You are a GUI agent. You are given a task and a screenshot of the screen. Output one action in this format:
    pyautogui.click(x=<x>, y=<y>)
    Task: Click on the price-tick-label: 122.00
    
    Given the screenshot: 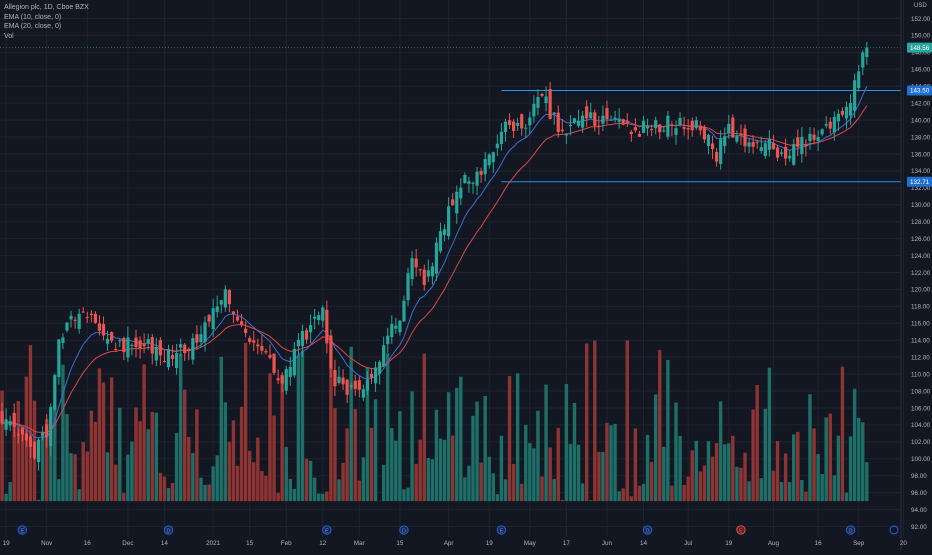 What is the action you would take?
    pyautogui.click(x=921, y=273)
    